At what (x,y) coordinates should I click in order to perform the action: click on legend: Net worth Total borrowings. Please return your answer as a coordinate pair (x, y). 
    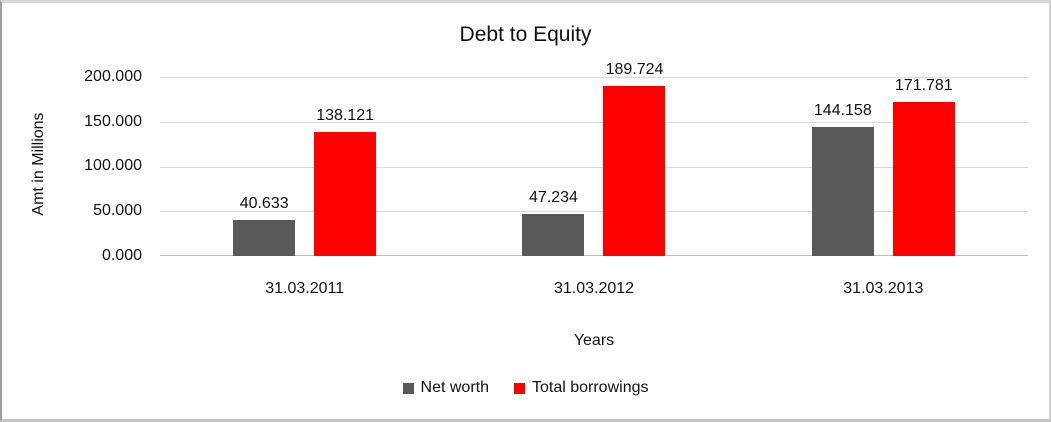
    Looking at the image, I should click on (525, 388).